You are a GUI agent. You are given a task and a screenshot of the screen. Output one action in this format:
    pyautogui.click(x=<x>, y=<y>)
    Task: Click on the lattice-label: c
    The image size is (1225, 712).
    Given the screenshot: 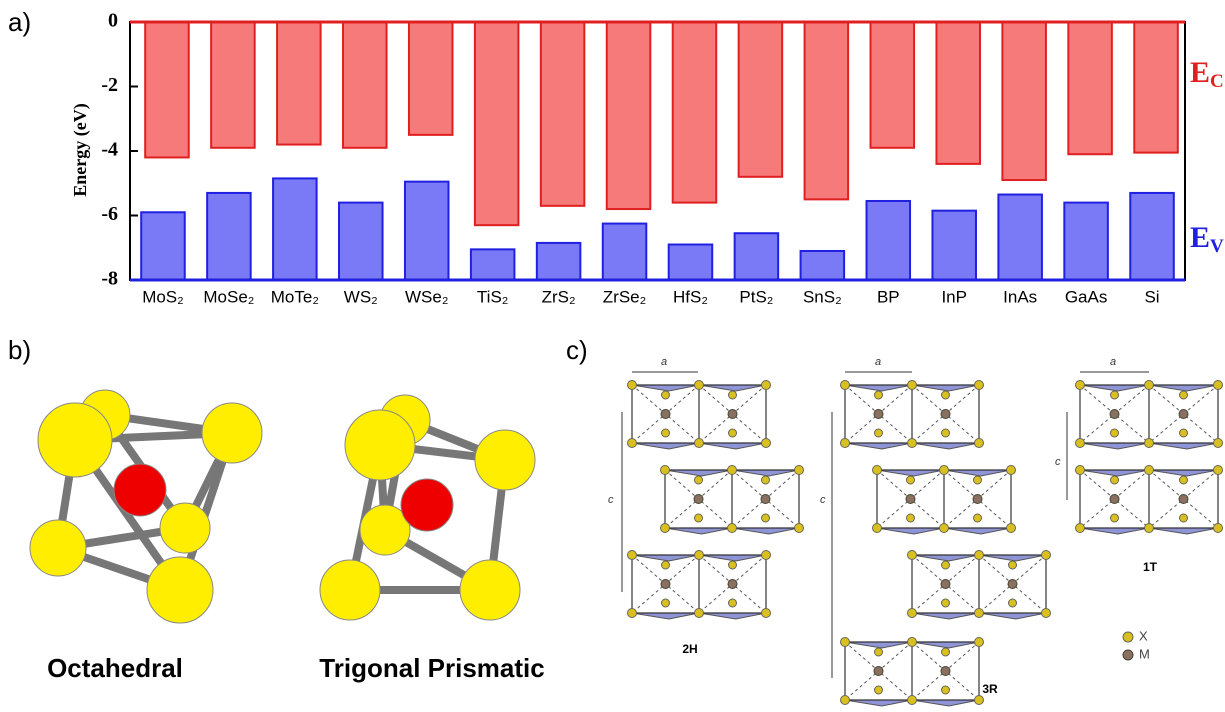 What is the action you would take?
    pyautogui.click(x=823, y=500)
    